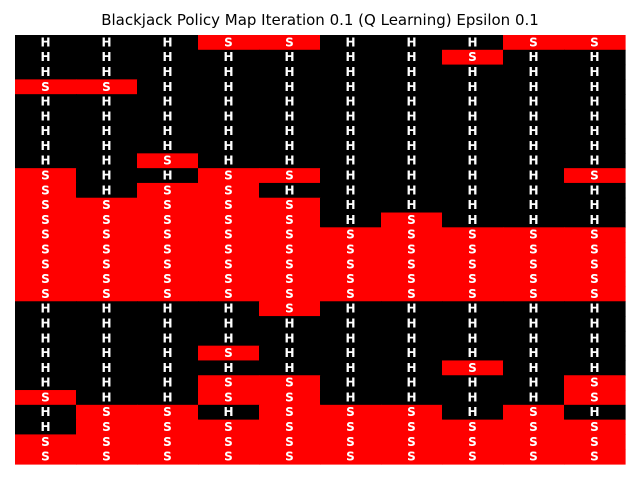  What do you see at coordinates (412, 43) in the screenshot?
I see `heatmap-cell-r0-c6` at bounding box center [412, 43].